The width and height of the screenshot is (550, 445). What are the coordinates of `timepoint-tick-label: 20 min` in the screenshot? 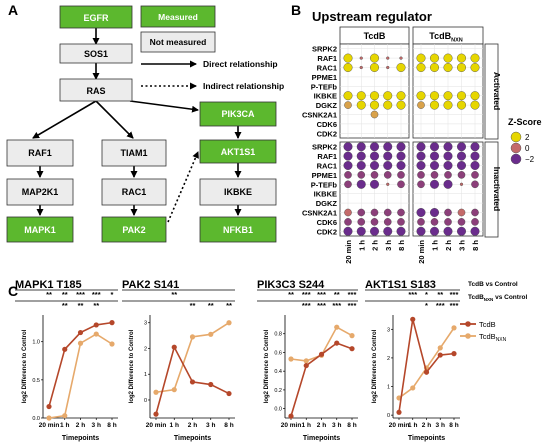 It's located at (348, 252).